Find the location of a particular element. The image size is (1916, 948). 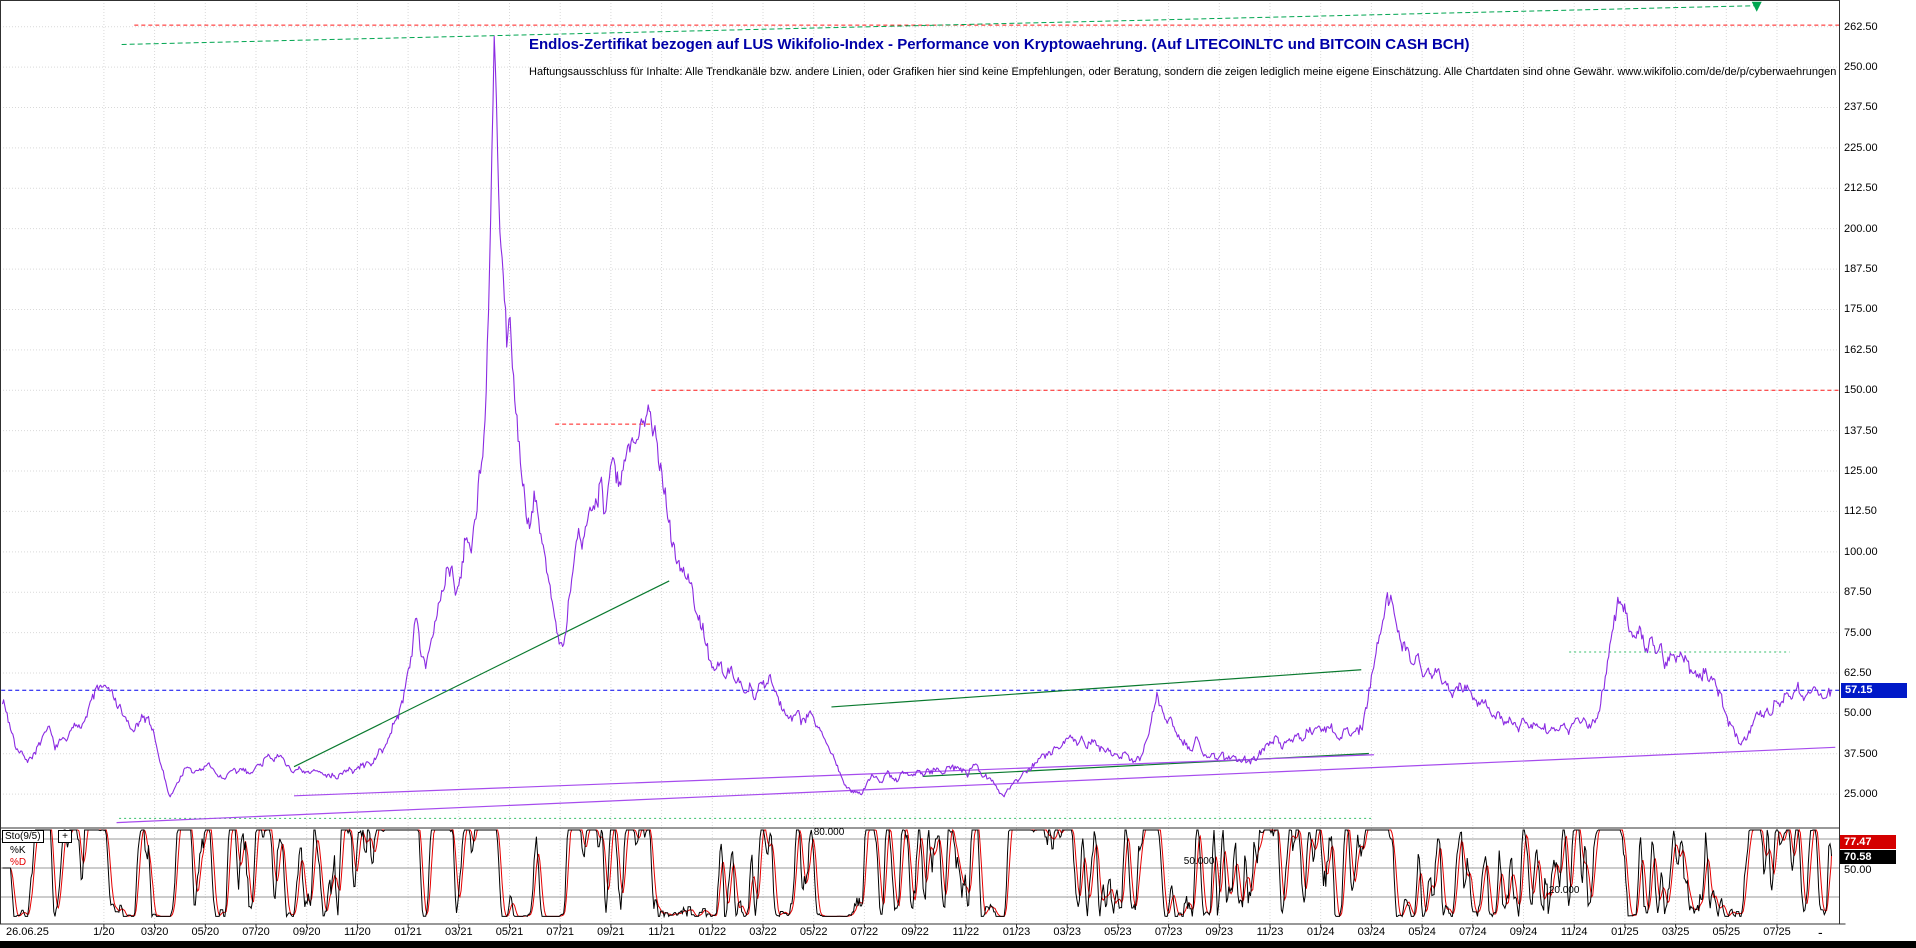

x-axis-start-date: 26.06.25 is located at coordinates (27, 932).